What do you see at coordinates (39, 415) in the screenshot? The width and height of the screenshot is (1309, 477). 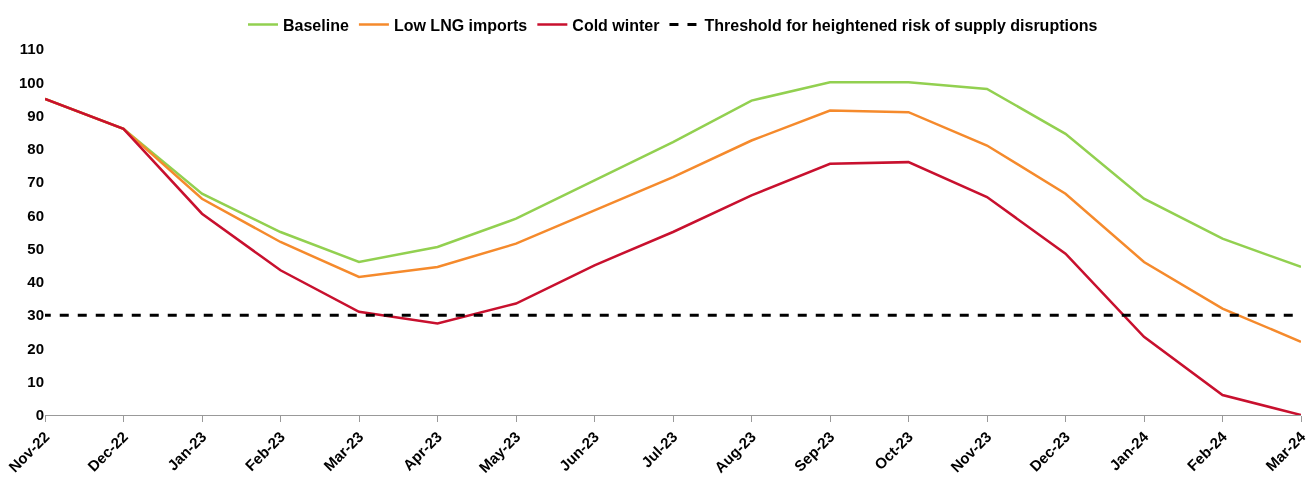 I see `y-tick-label: 0` at bounding box center [39, 415].